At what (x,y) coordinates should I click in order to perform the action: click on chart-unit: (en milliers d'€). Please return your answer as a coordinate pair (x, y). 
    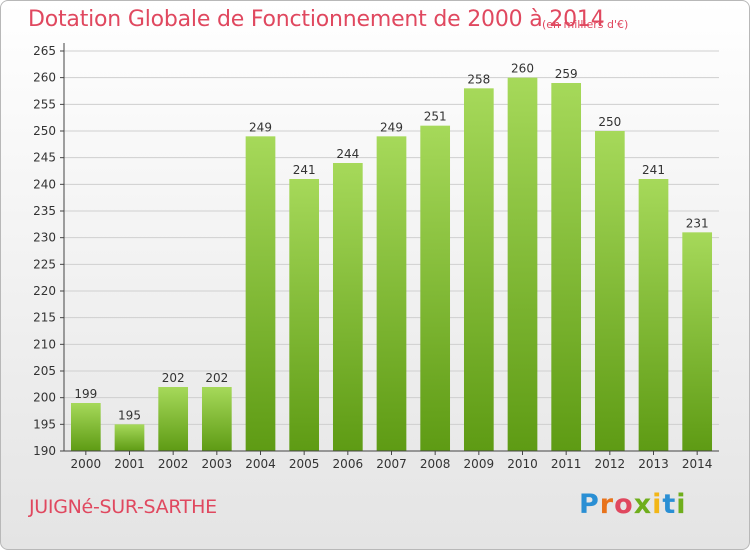
    Looking at the image, I should click on (585, 24).